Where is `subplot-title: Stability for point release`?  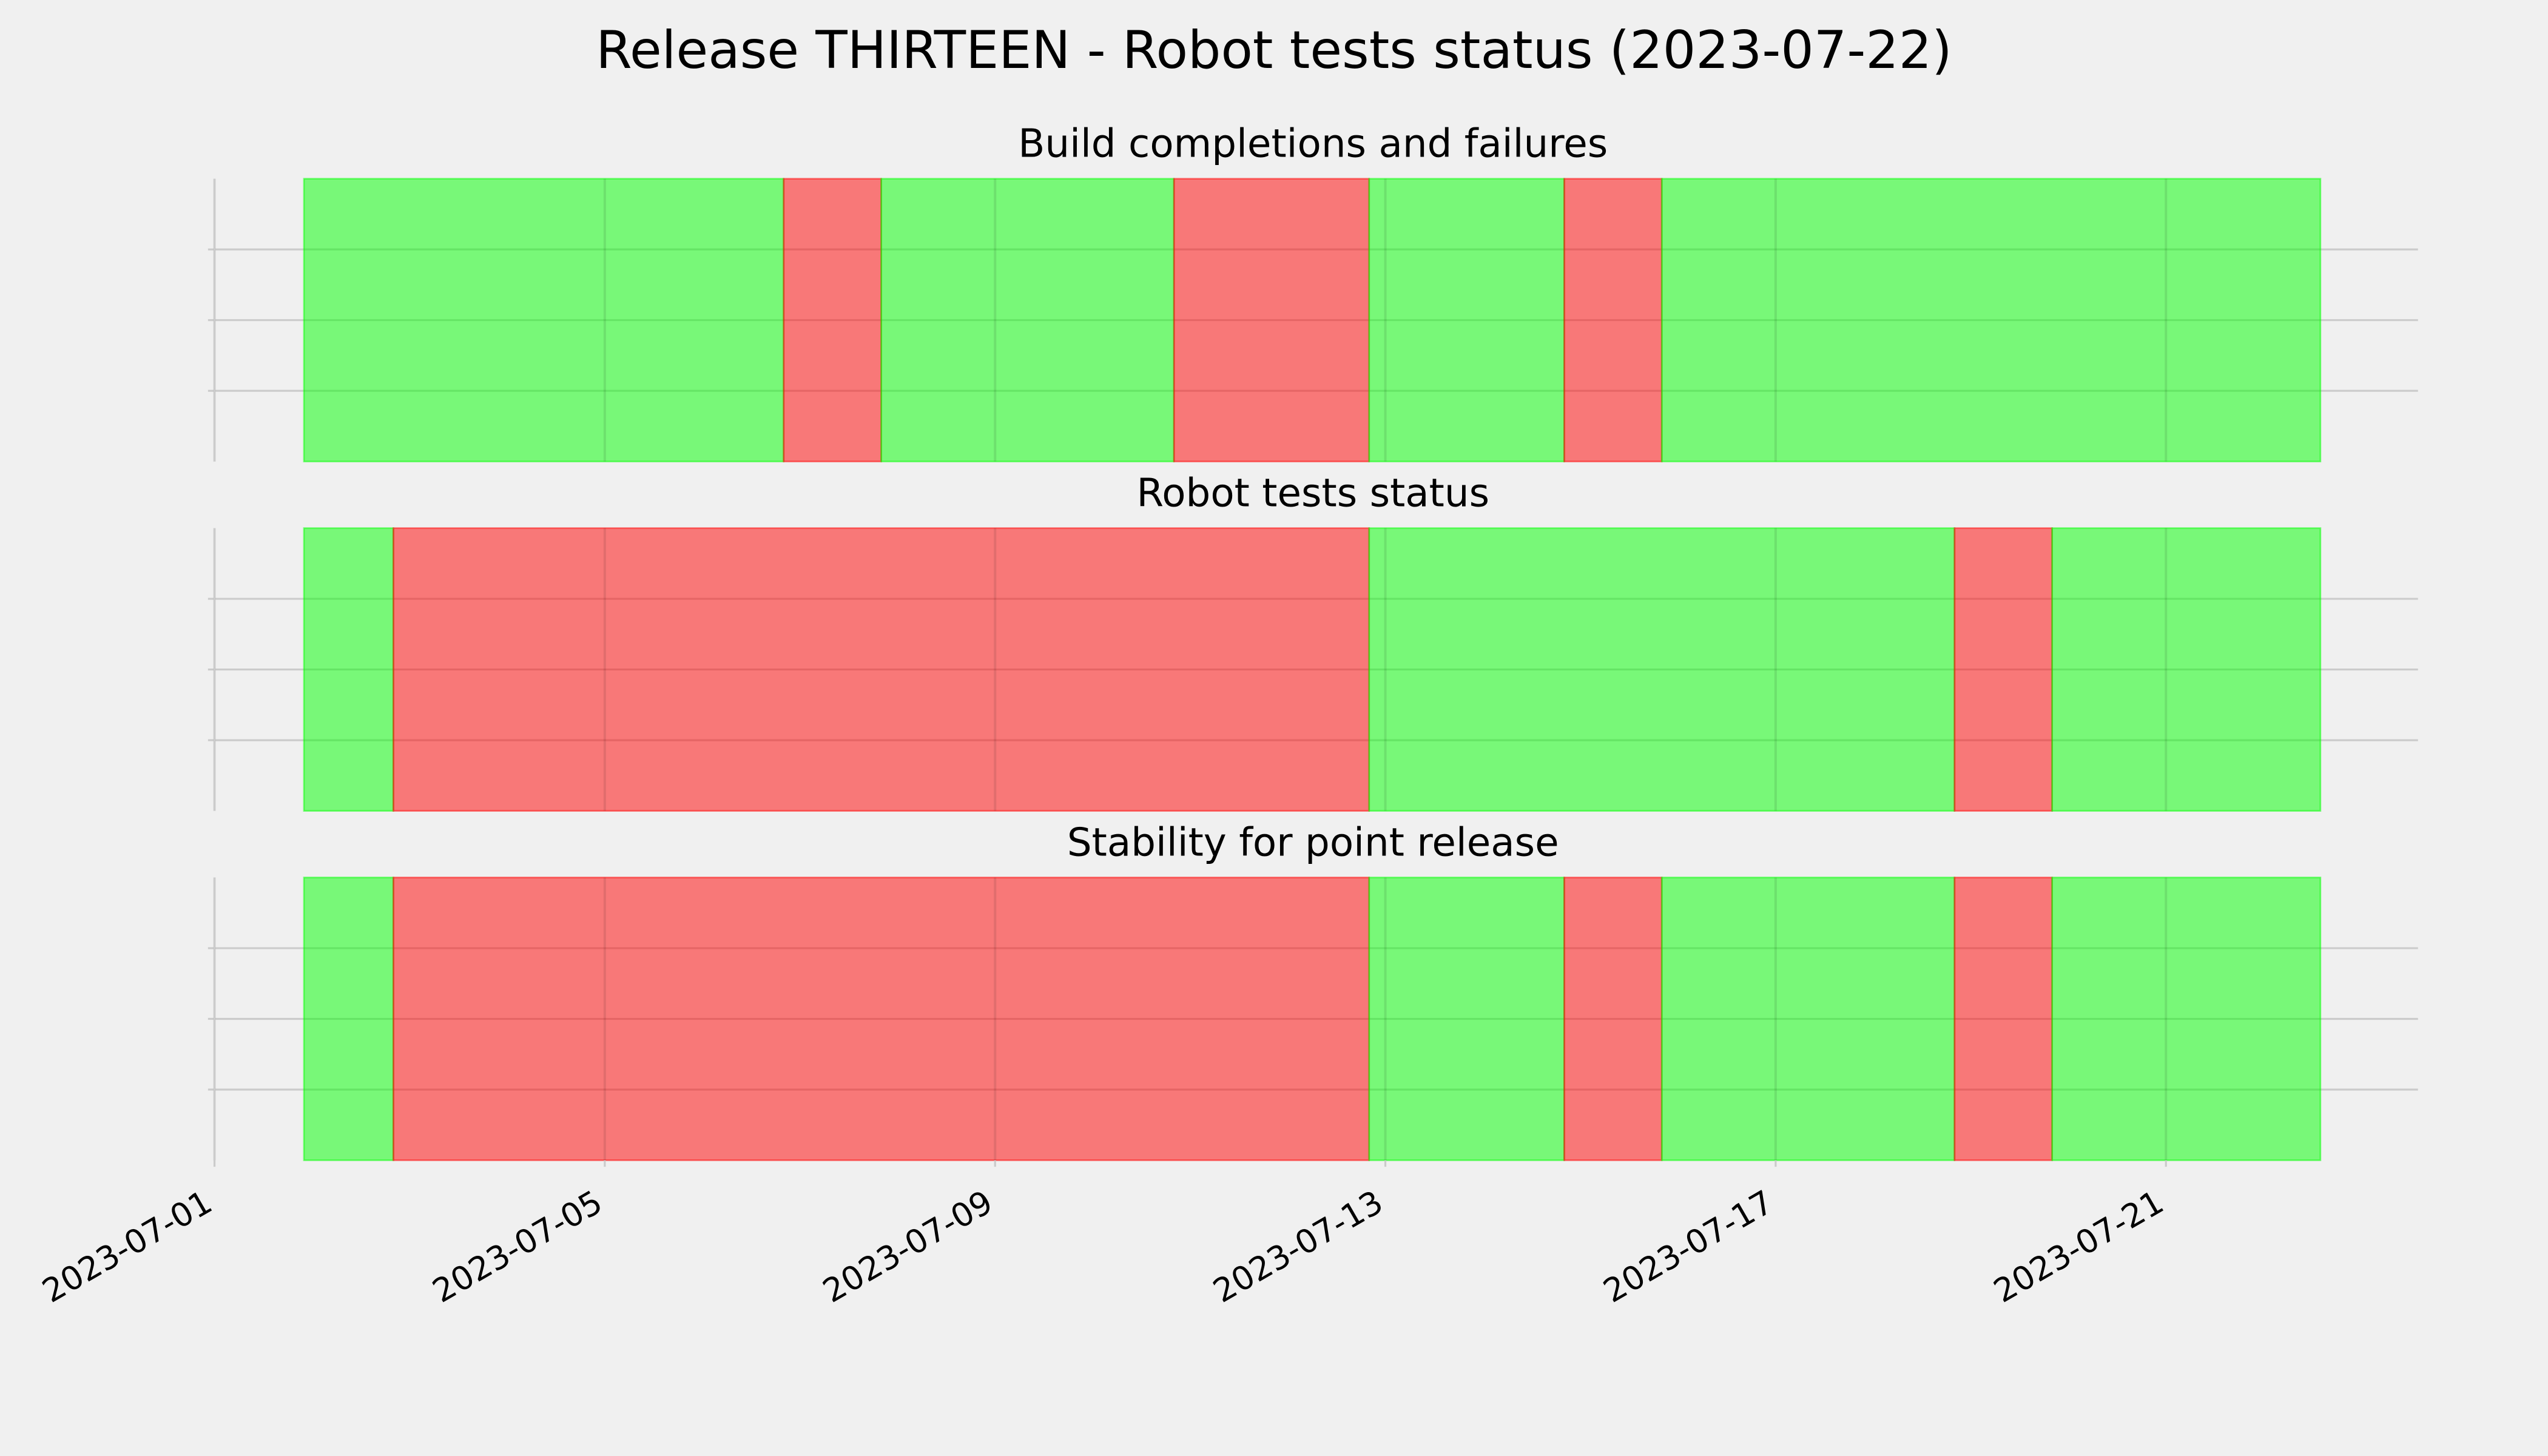
subplot-title: Stability for point release is located at coordinates (1313, 842).